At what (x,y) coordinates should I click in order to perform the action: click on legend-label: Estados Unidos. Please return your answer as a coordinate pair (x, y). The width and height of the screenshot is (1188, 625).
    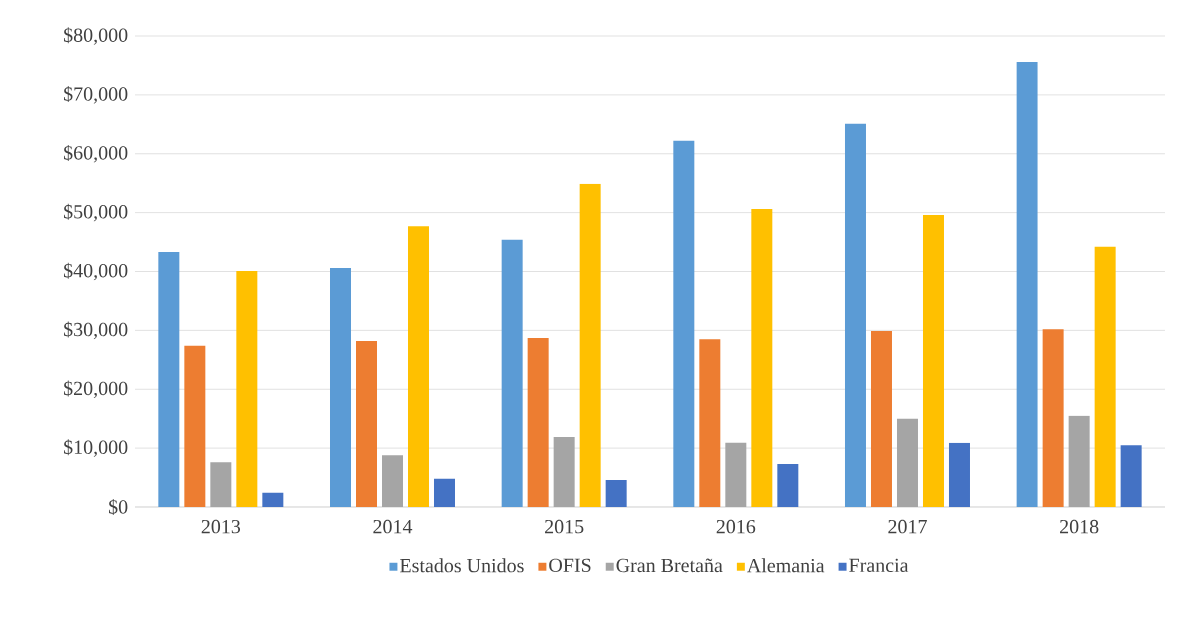
    Looking at the image, I should click on (462, 565).